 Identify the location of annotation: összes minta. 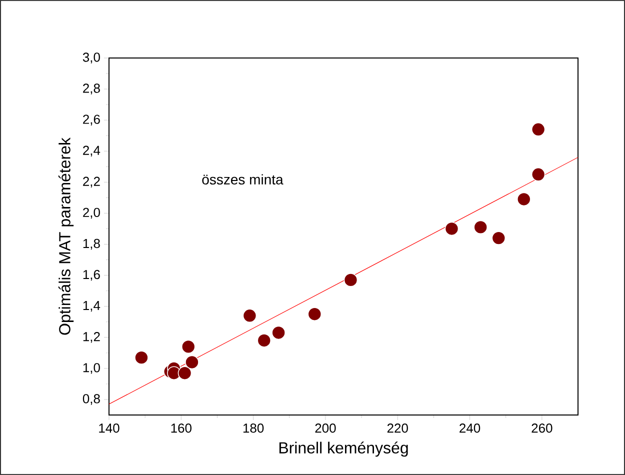
(243, 179).